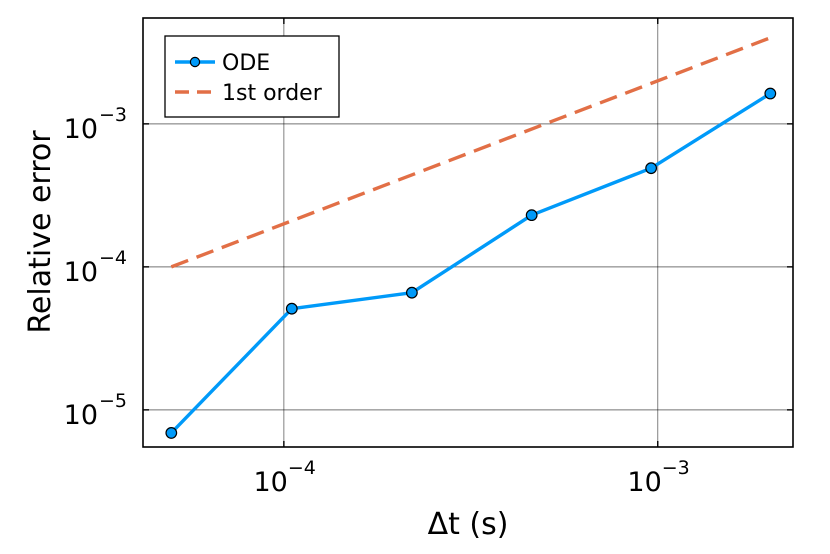 This screenshot has width=830, height=554. I want to click on legend-box, so click(252, 76).